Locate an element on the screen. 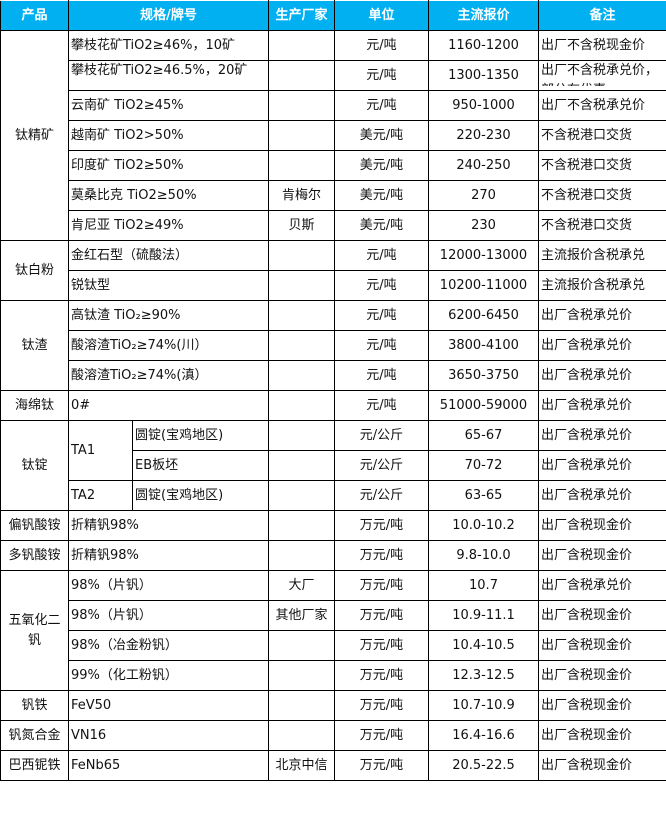  price-cell: 10.7 is located at coordinates (483, 585).